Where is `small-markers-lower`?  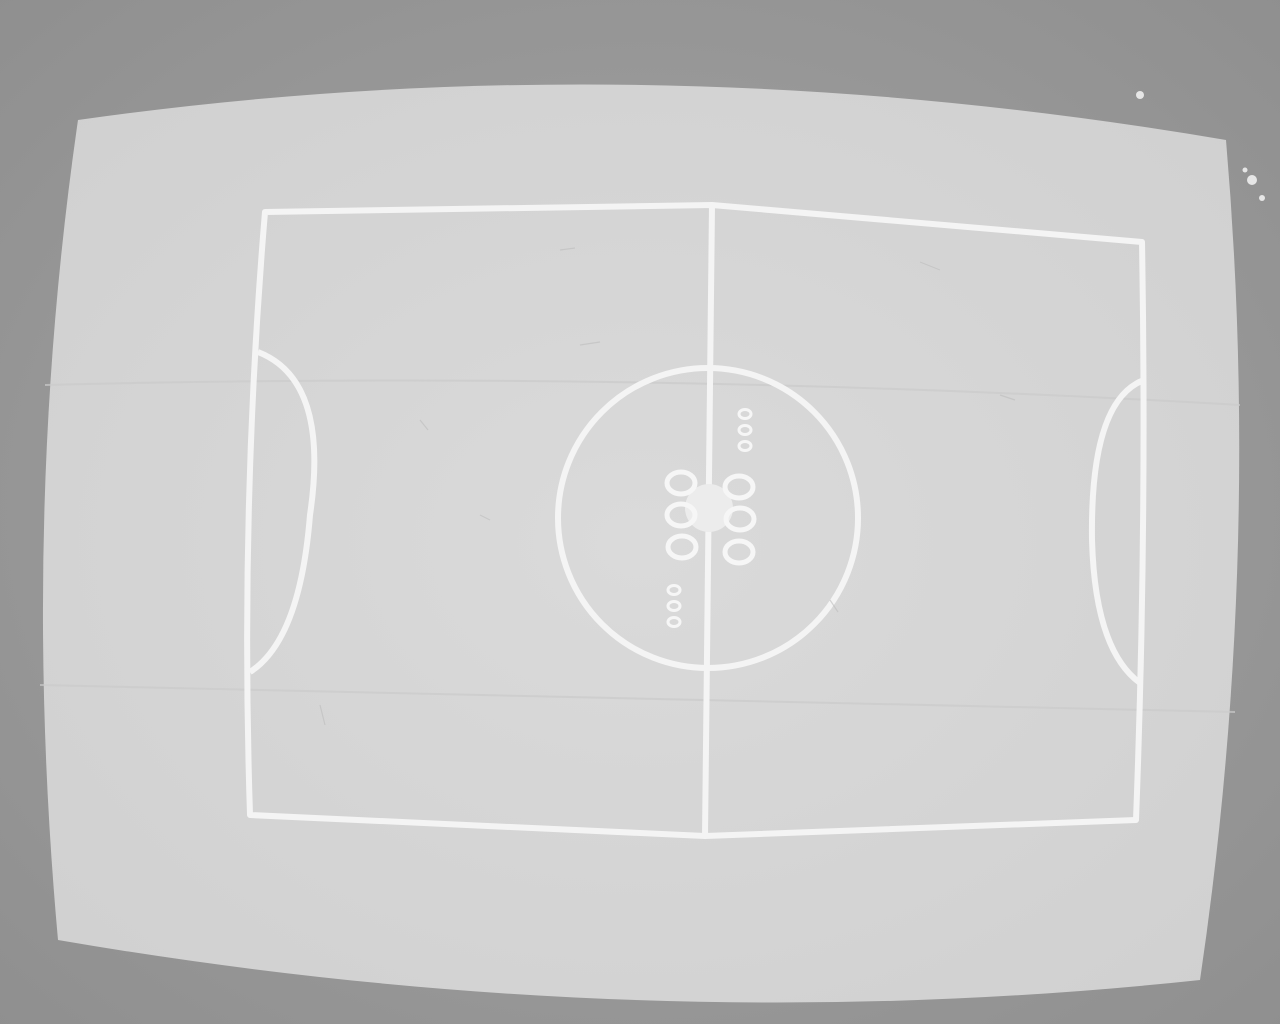 small-markers-lower is located at coordinates (674, 606).